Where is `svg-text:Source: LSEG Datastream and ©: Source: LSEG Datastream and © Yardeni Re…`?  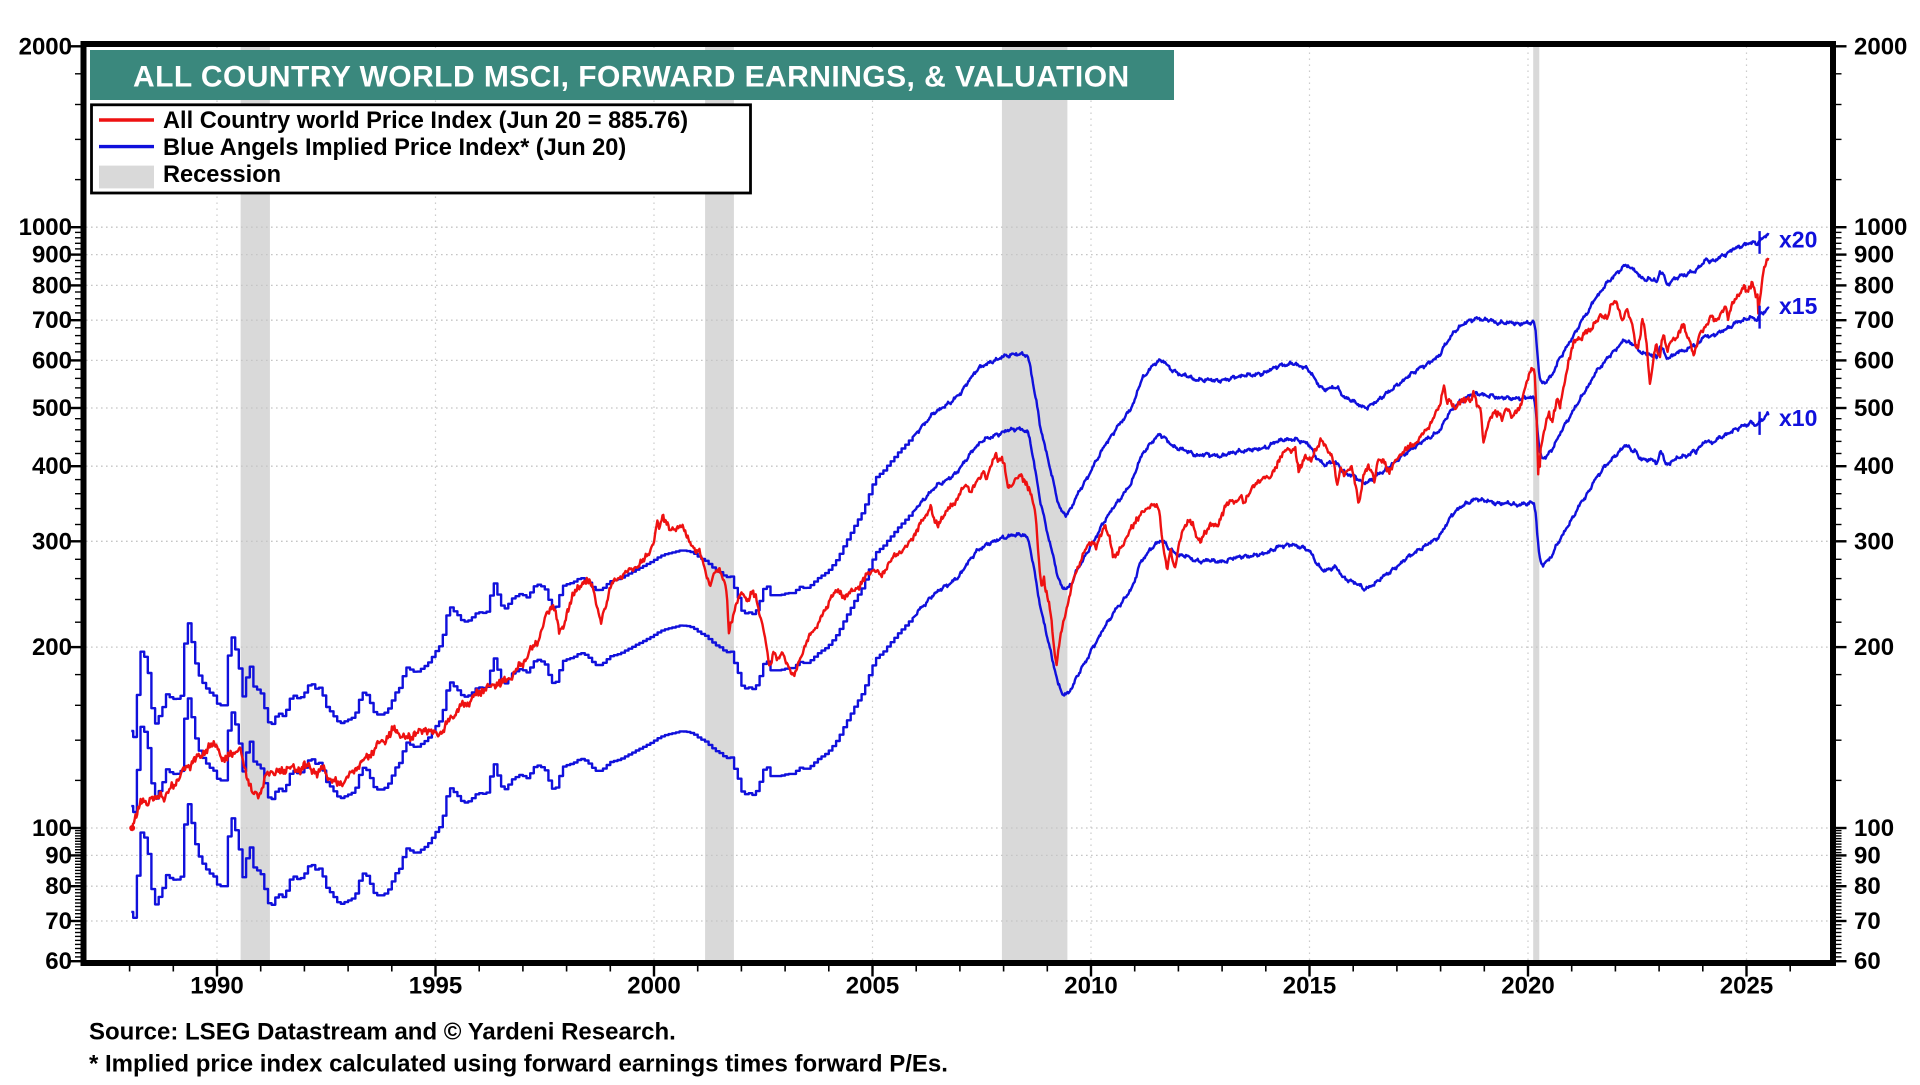
svg-text:Source: LSEG Datastream and ©: Source: LSEG Datastream and © Yardeni Re… is located at coordinates (382, 1032).